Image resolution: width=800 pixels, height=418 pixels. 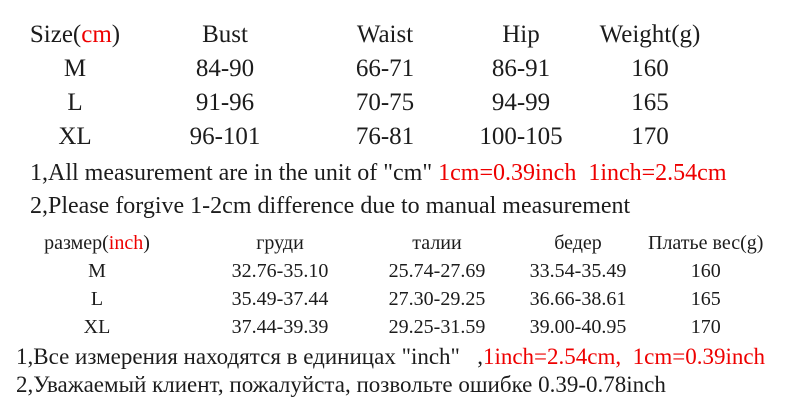 What do you see at coordinates (521, 102) in the screenshot?
I see `cell-hip-l: 94-99` at bounding box center [521, 102].